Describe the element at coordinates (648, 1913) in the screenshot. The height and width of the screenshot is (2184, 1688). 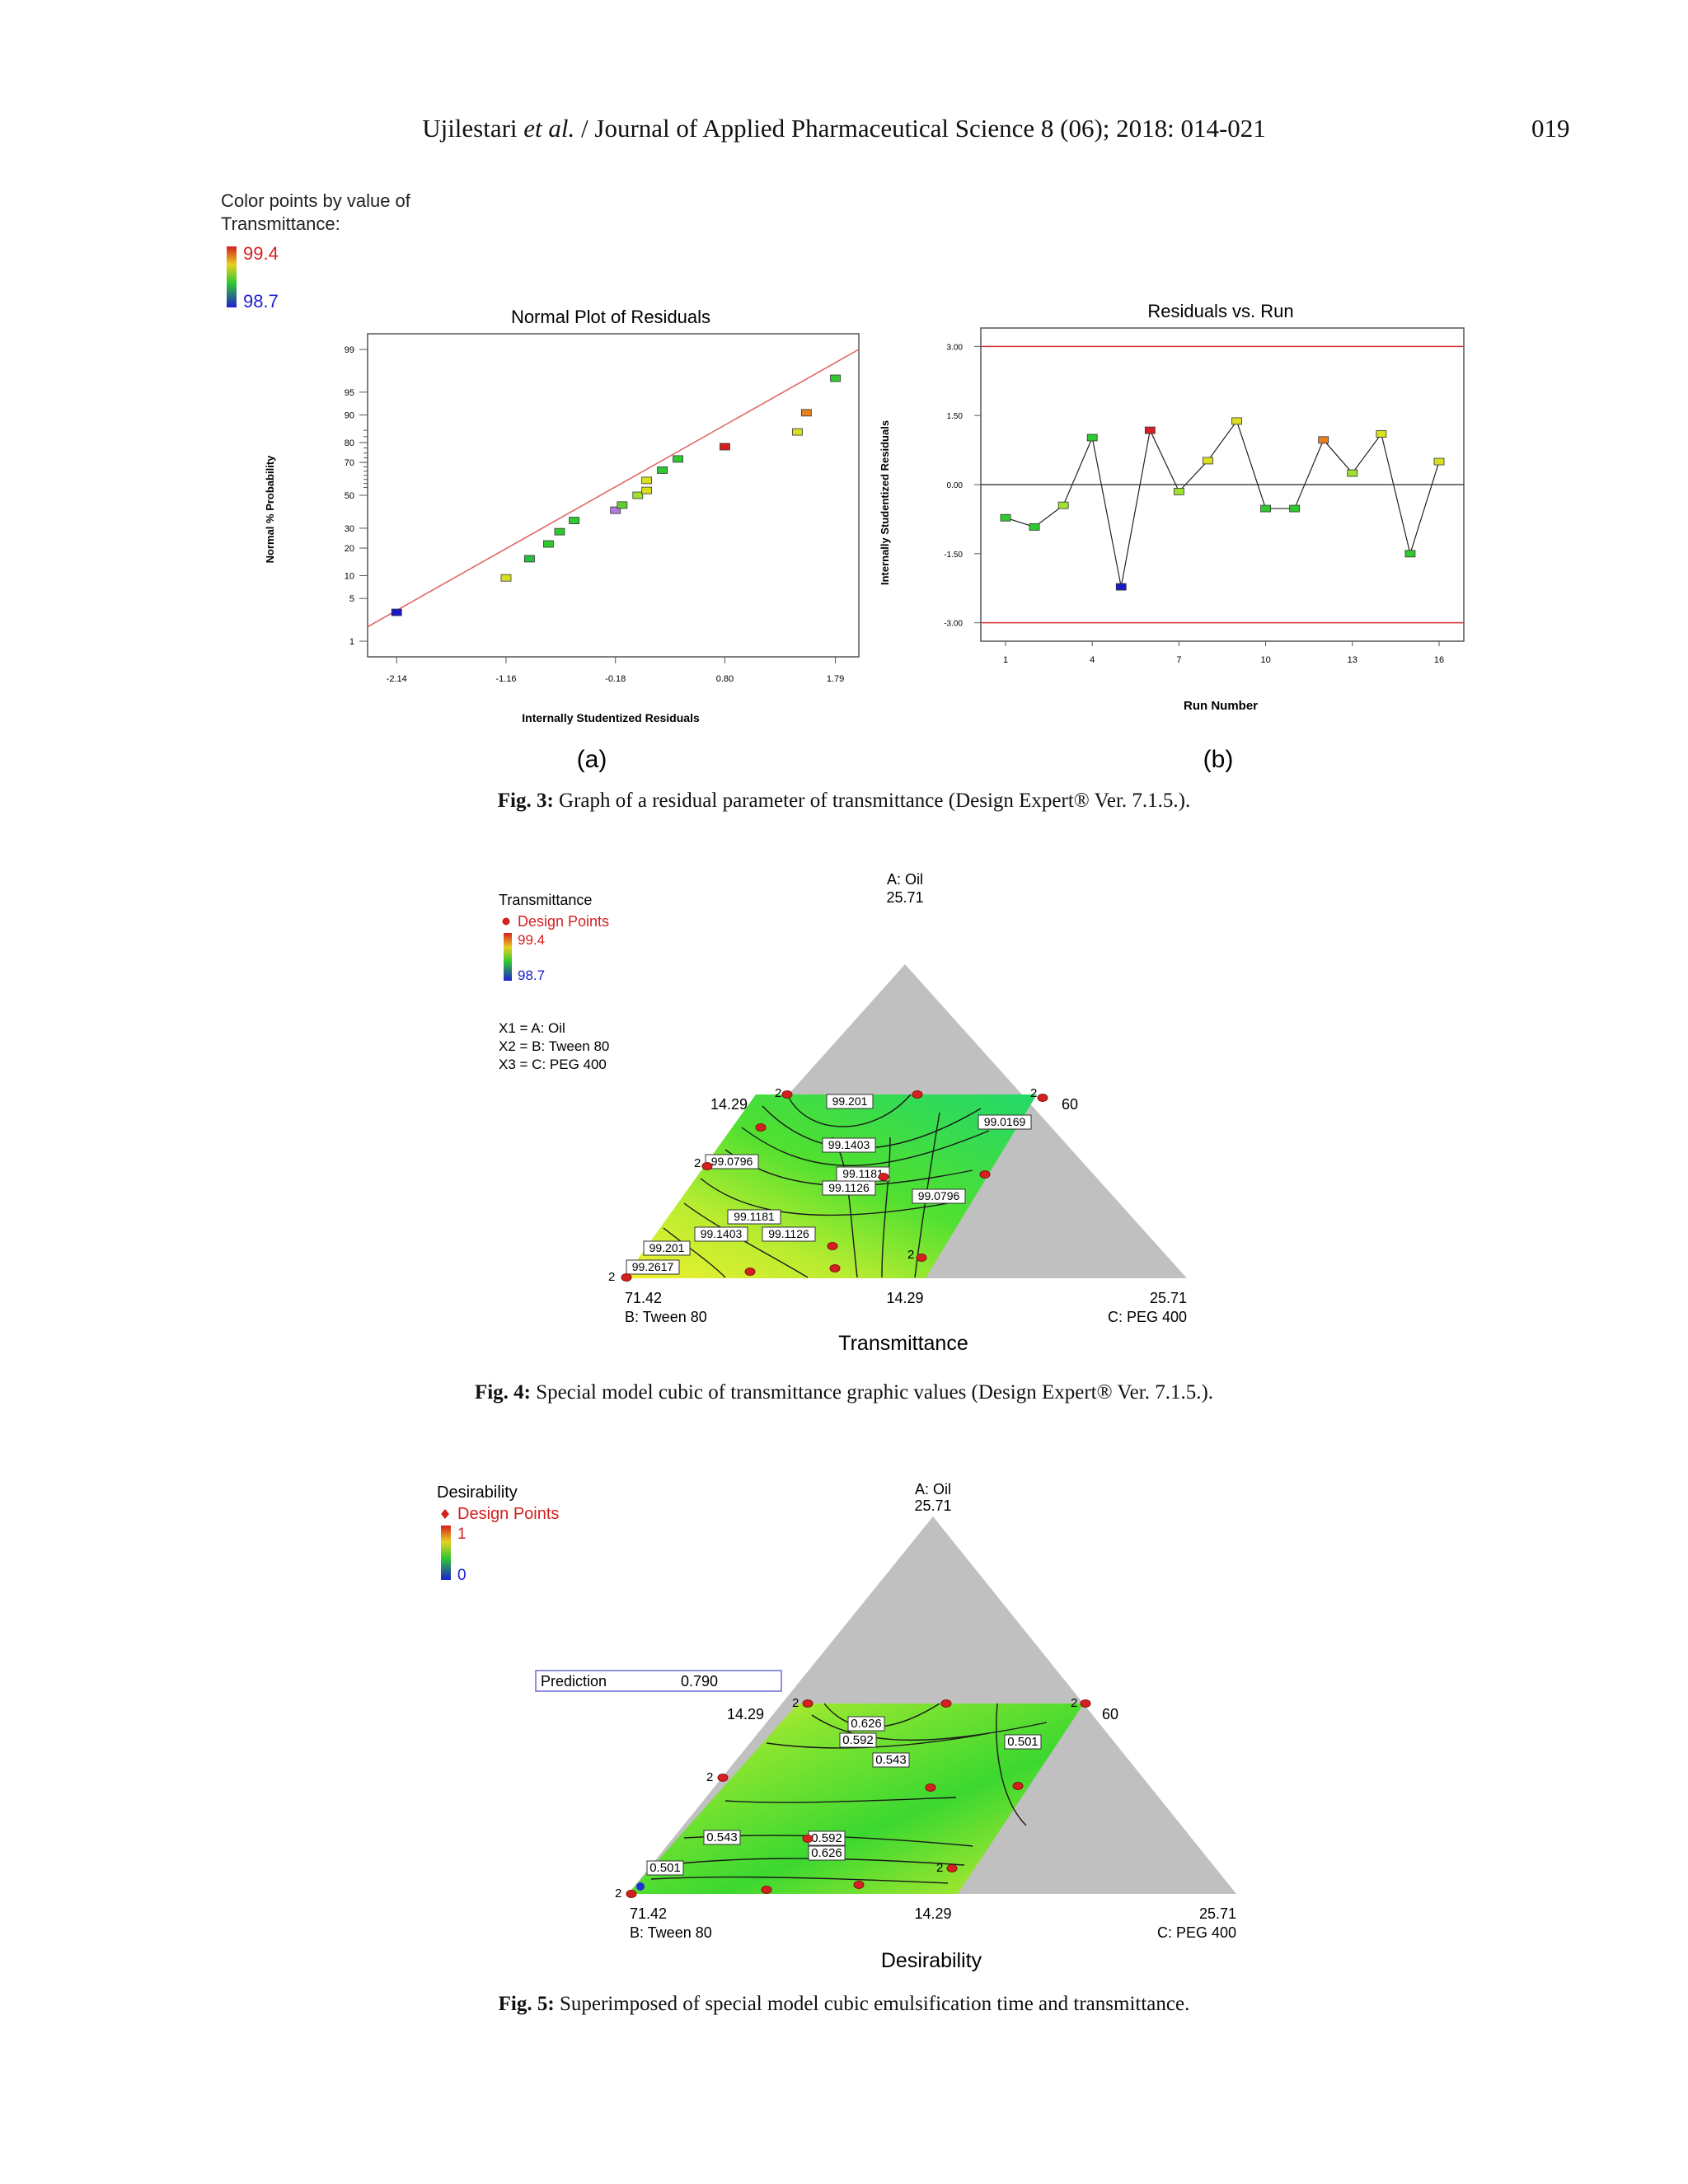
I see `fig5-bottom-left-value: 71.42` at that location.